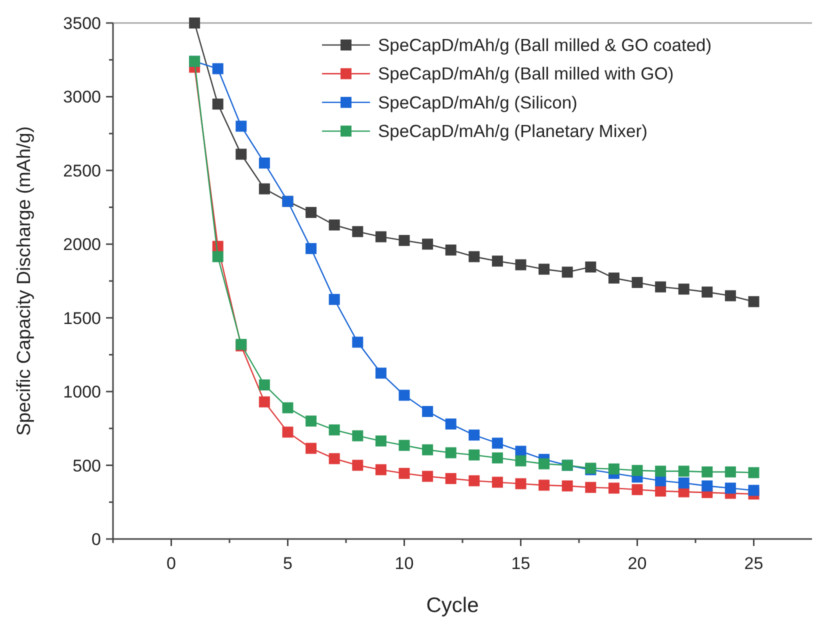 This screenshot has width=817, height=617. I want to click on y-tick-label: 500, so click(86, 466).